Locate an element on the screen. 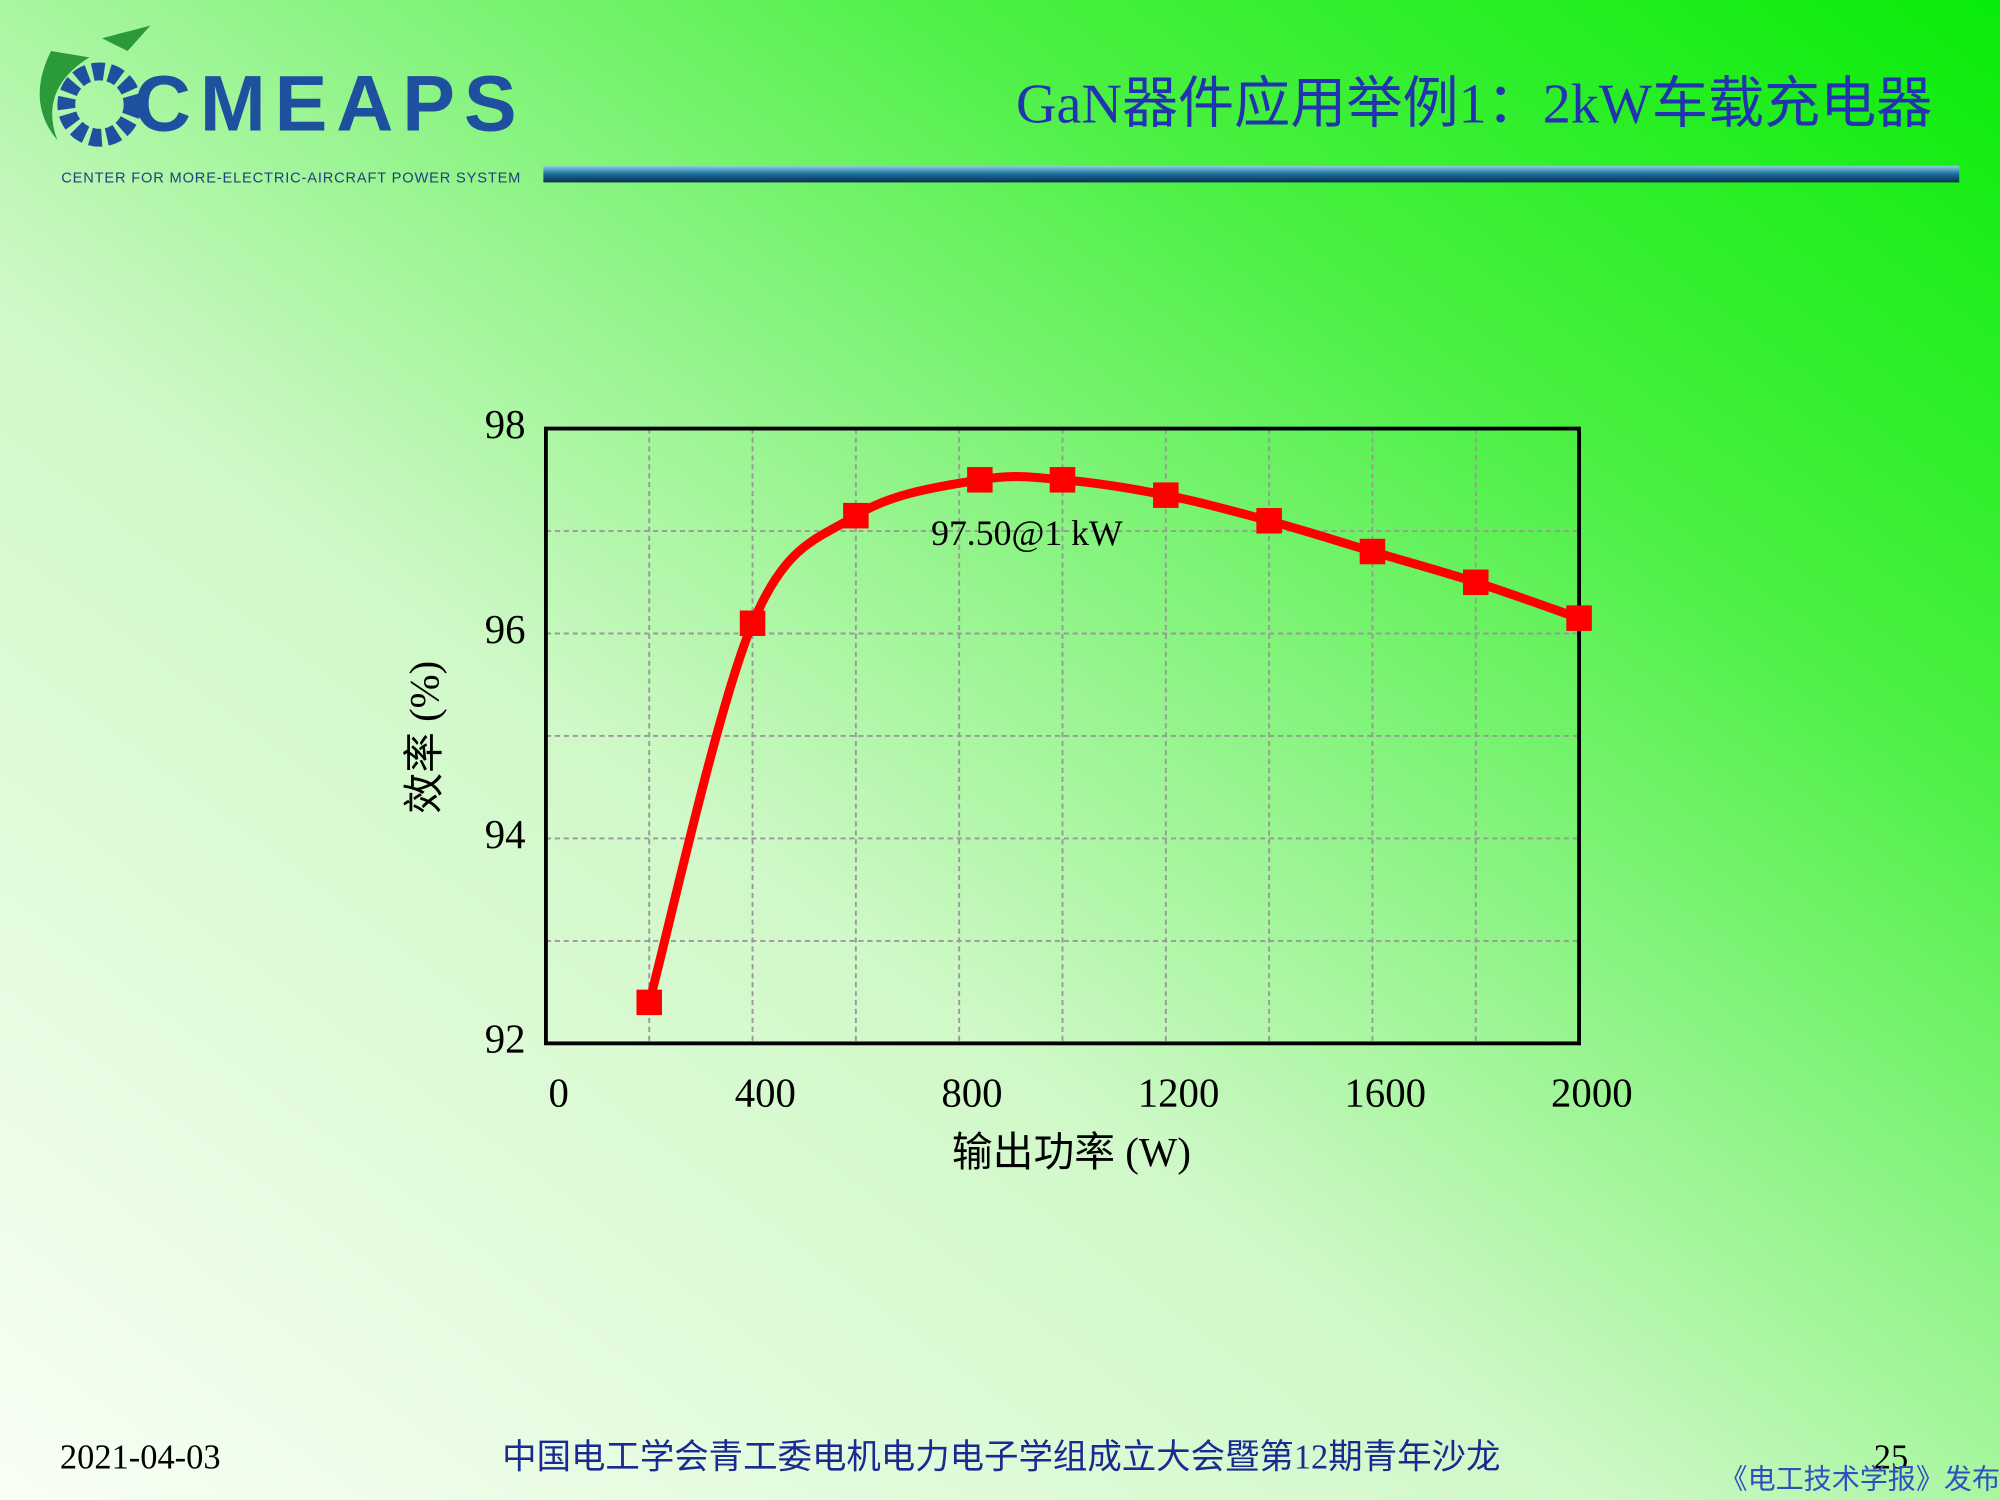 The image size is (2000, 1500). x-tick-label: 1600 is located at coordinates (1385, 1092).